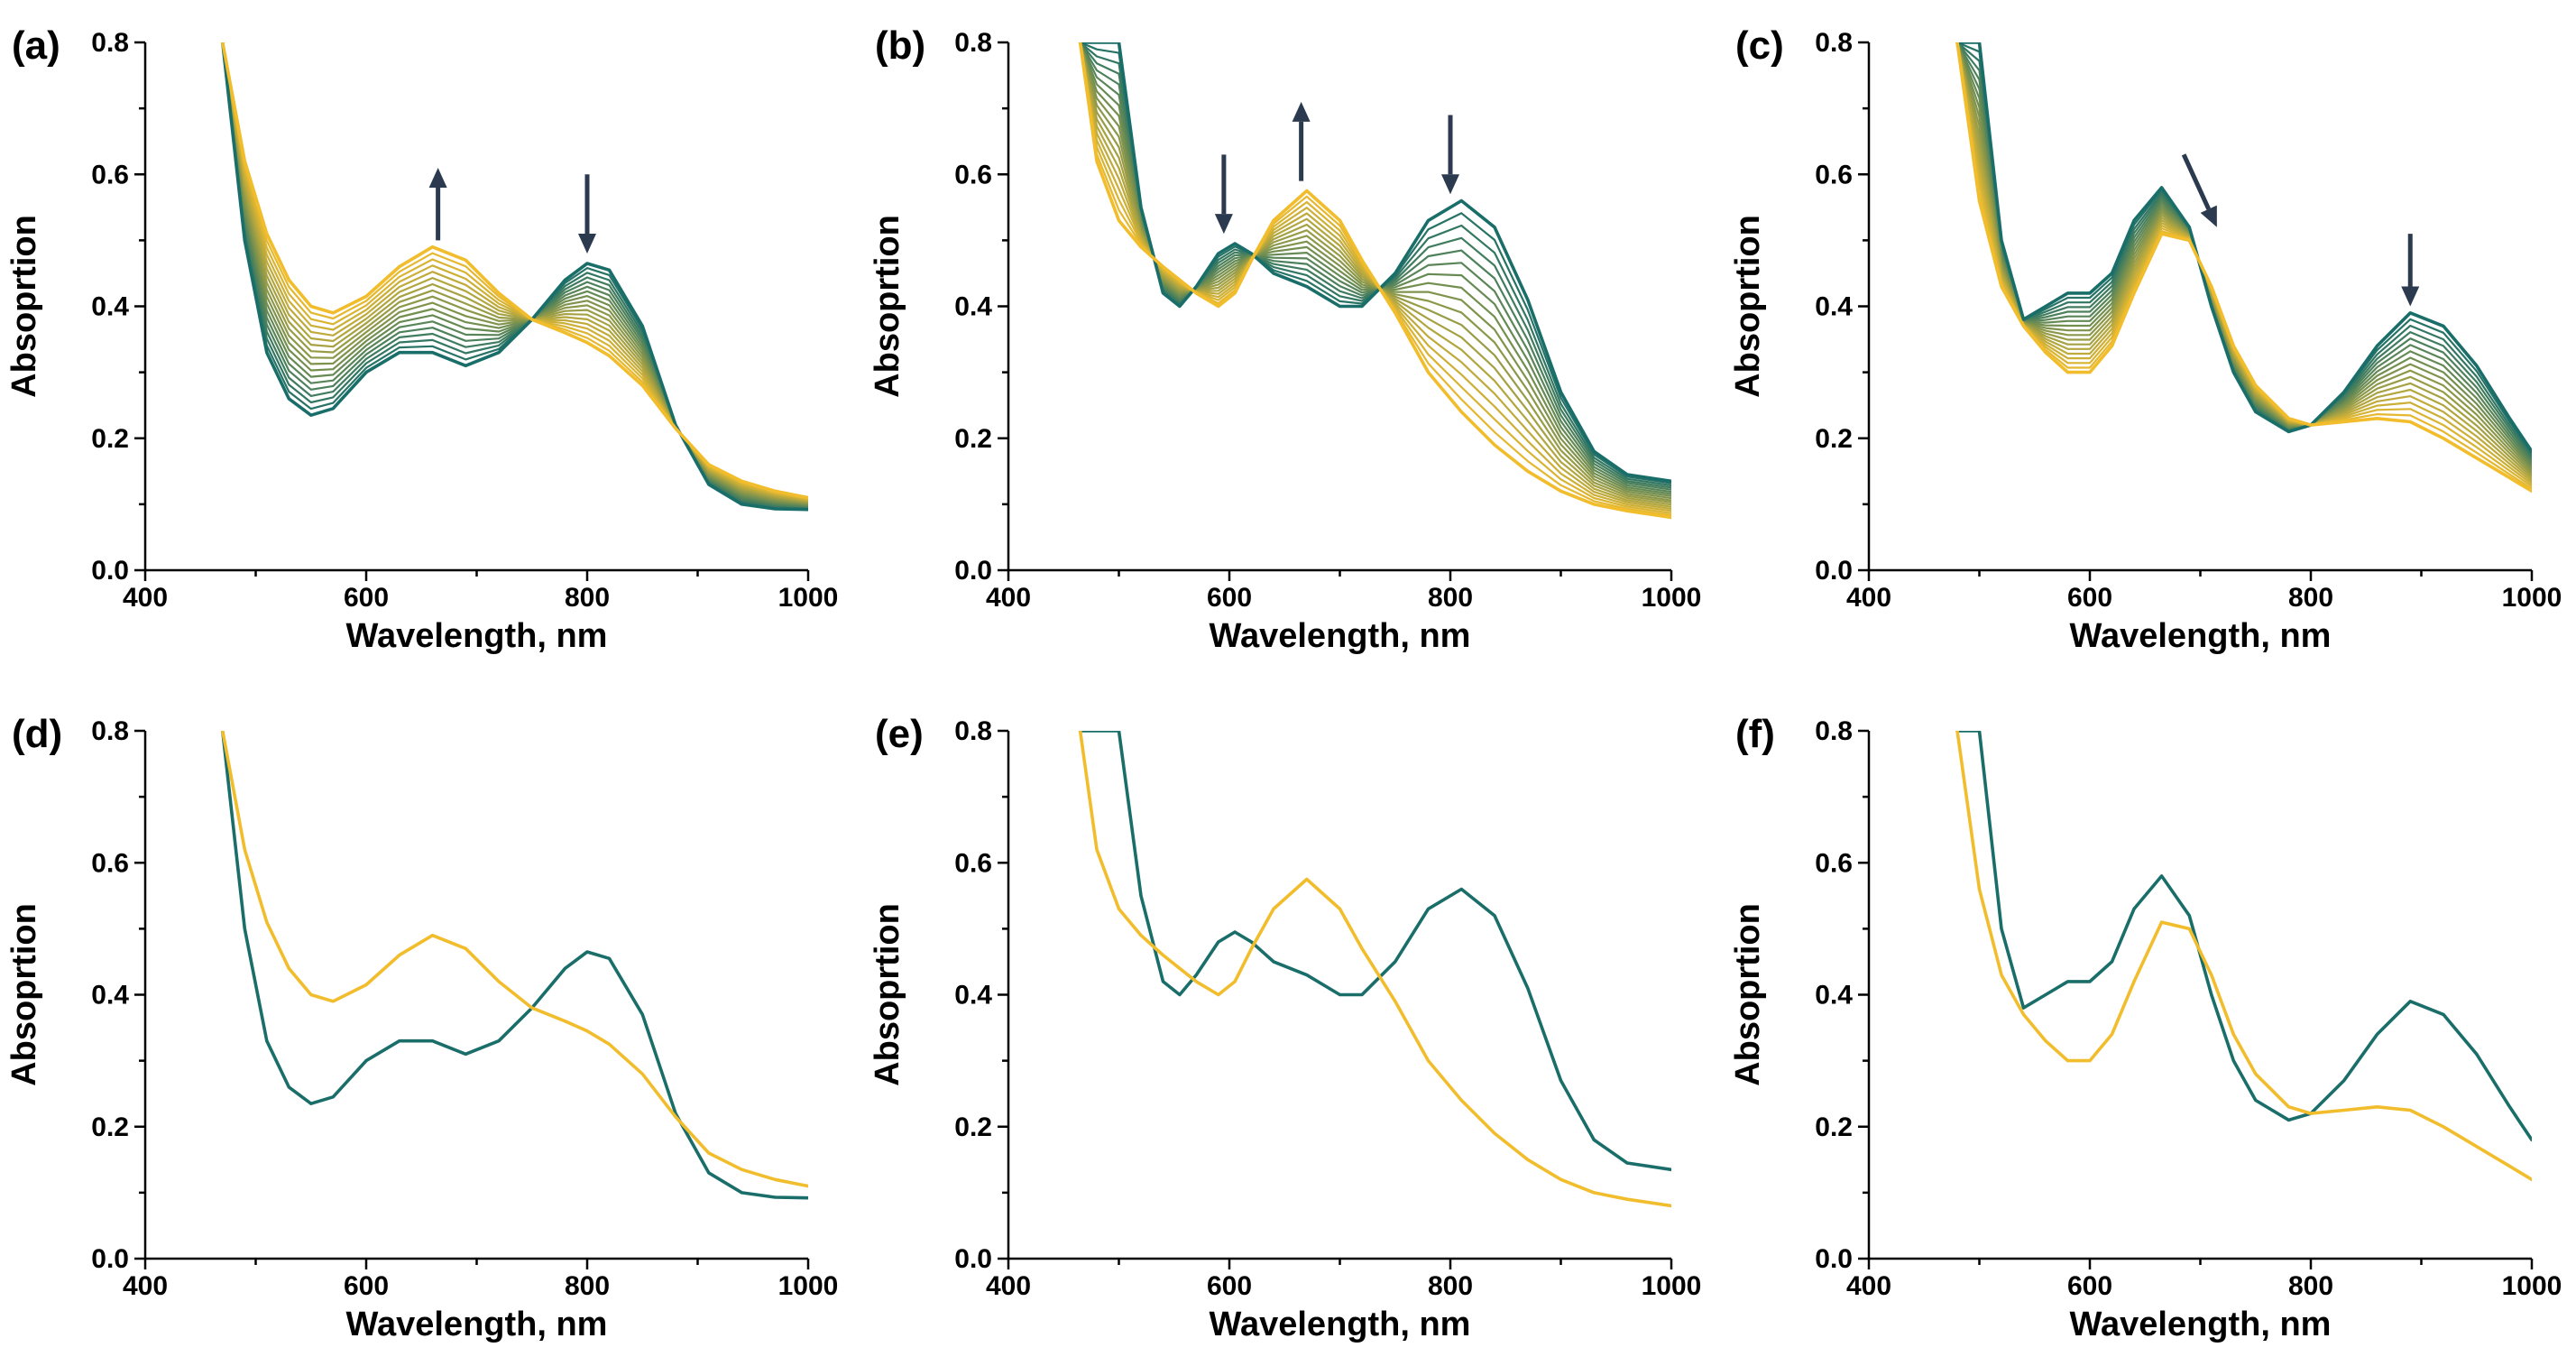 This screenshot has width=2576, height=1366. I want to click on panel-label: (c), so click(1759, 46).